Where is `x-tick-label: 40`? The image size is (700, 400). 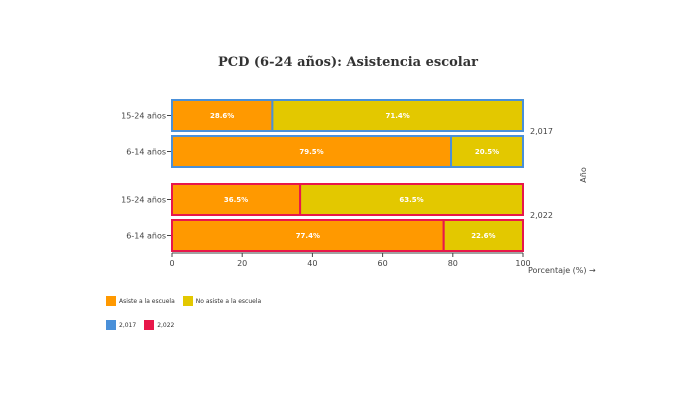
x-tick-label: 40 is located at coordinates (312, 263).